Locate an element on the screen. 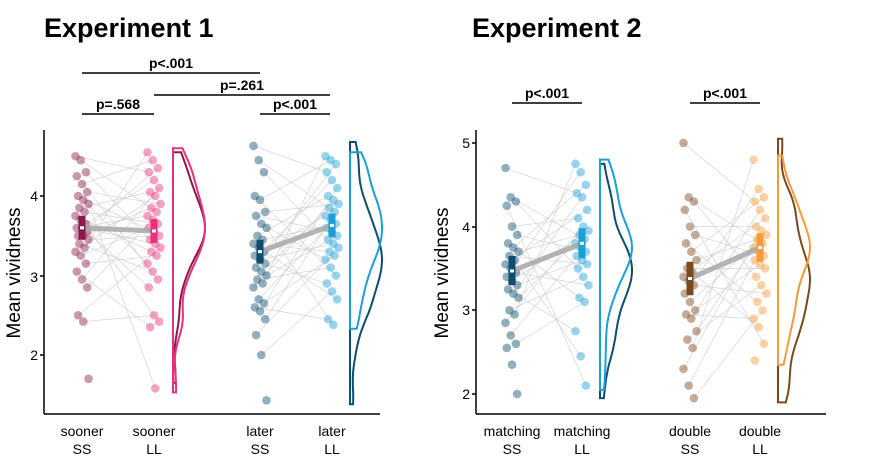 Image resolution: width=873 pixels, height=467 pixels. x-tick-label-double-ss-line2: SS is located at coordinates (690, 449).